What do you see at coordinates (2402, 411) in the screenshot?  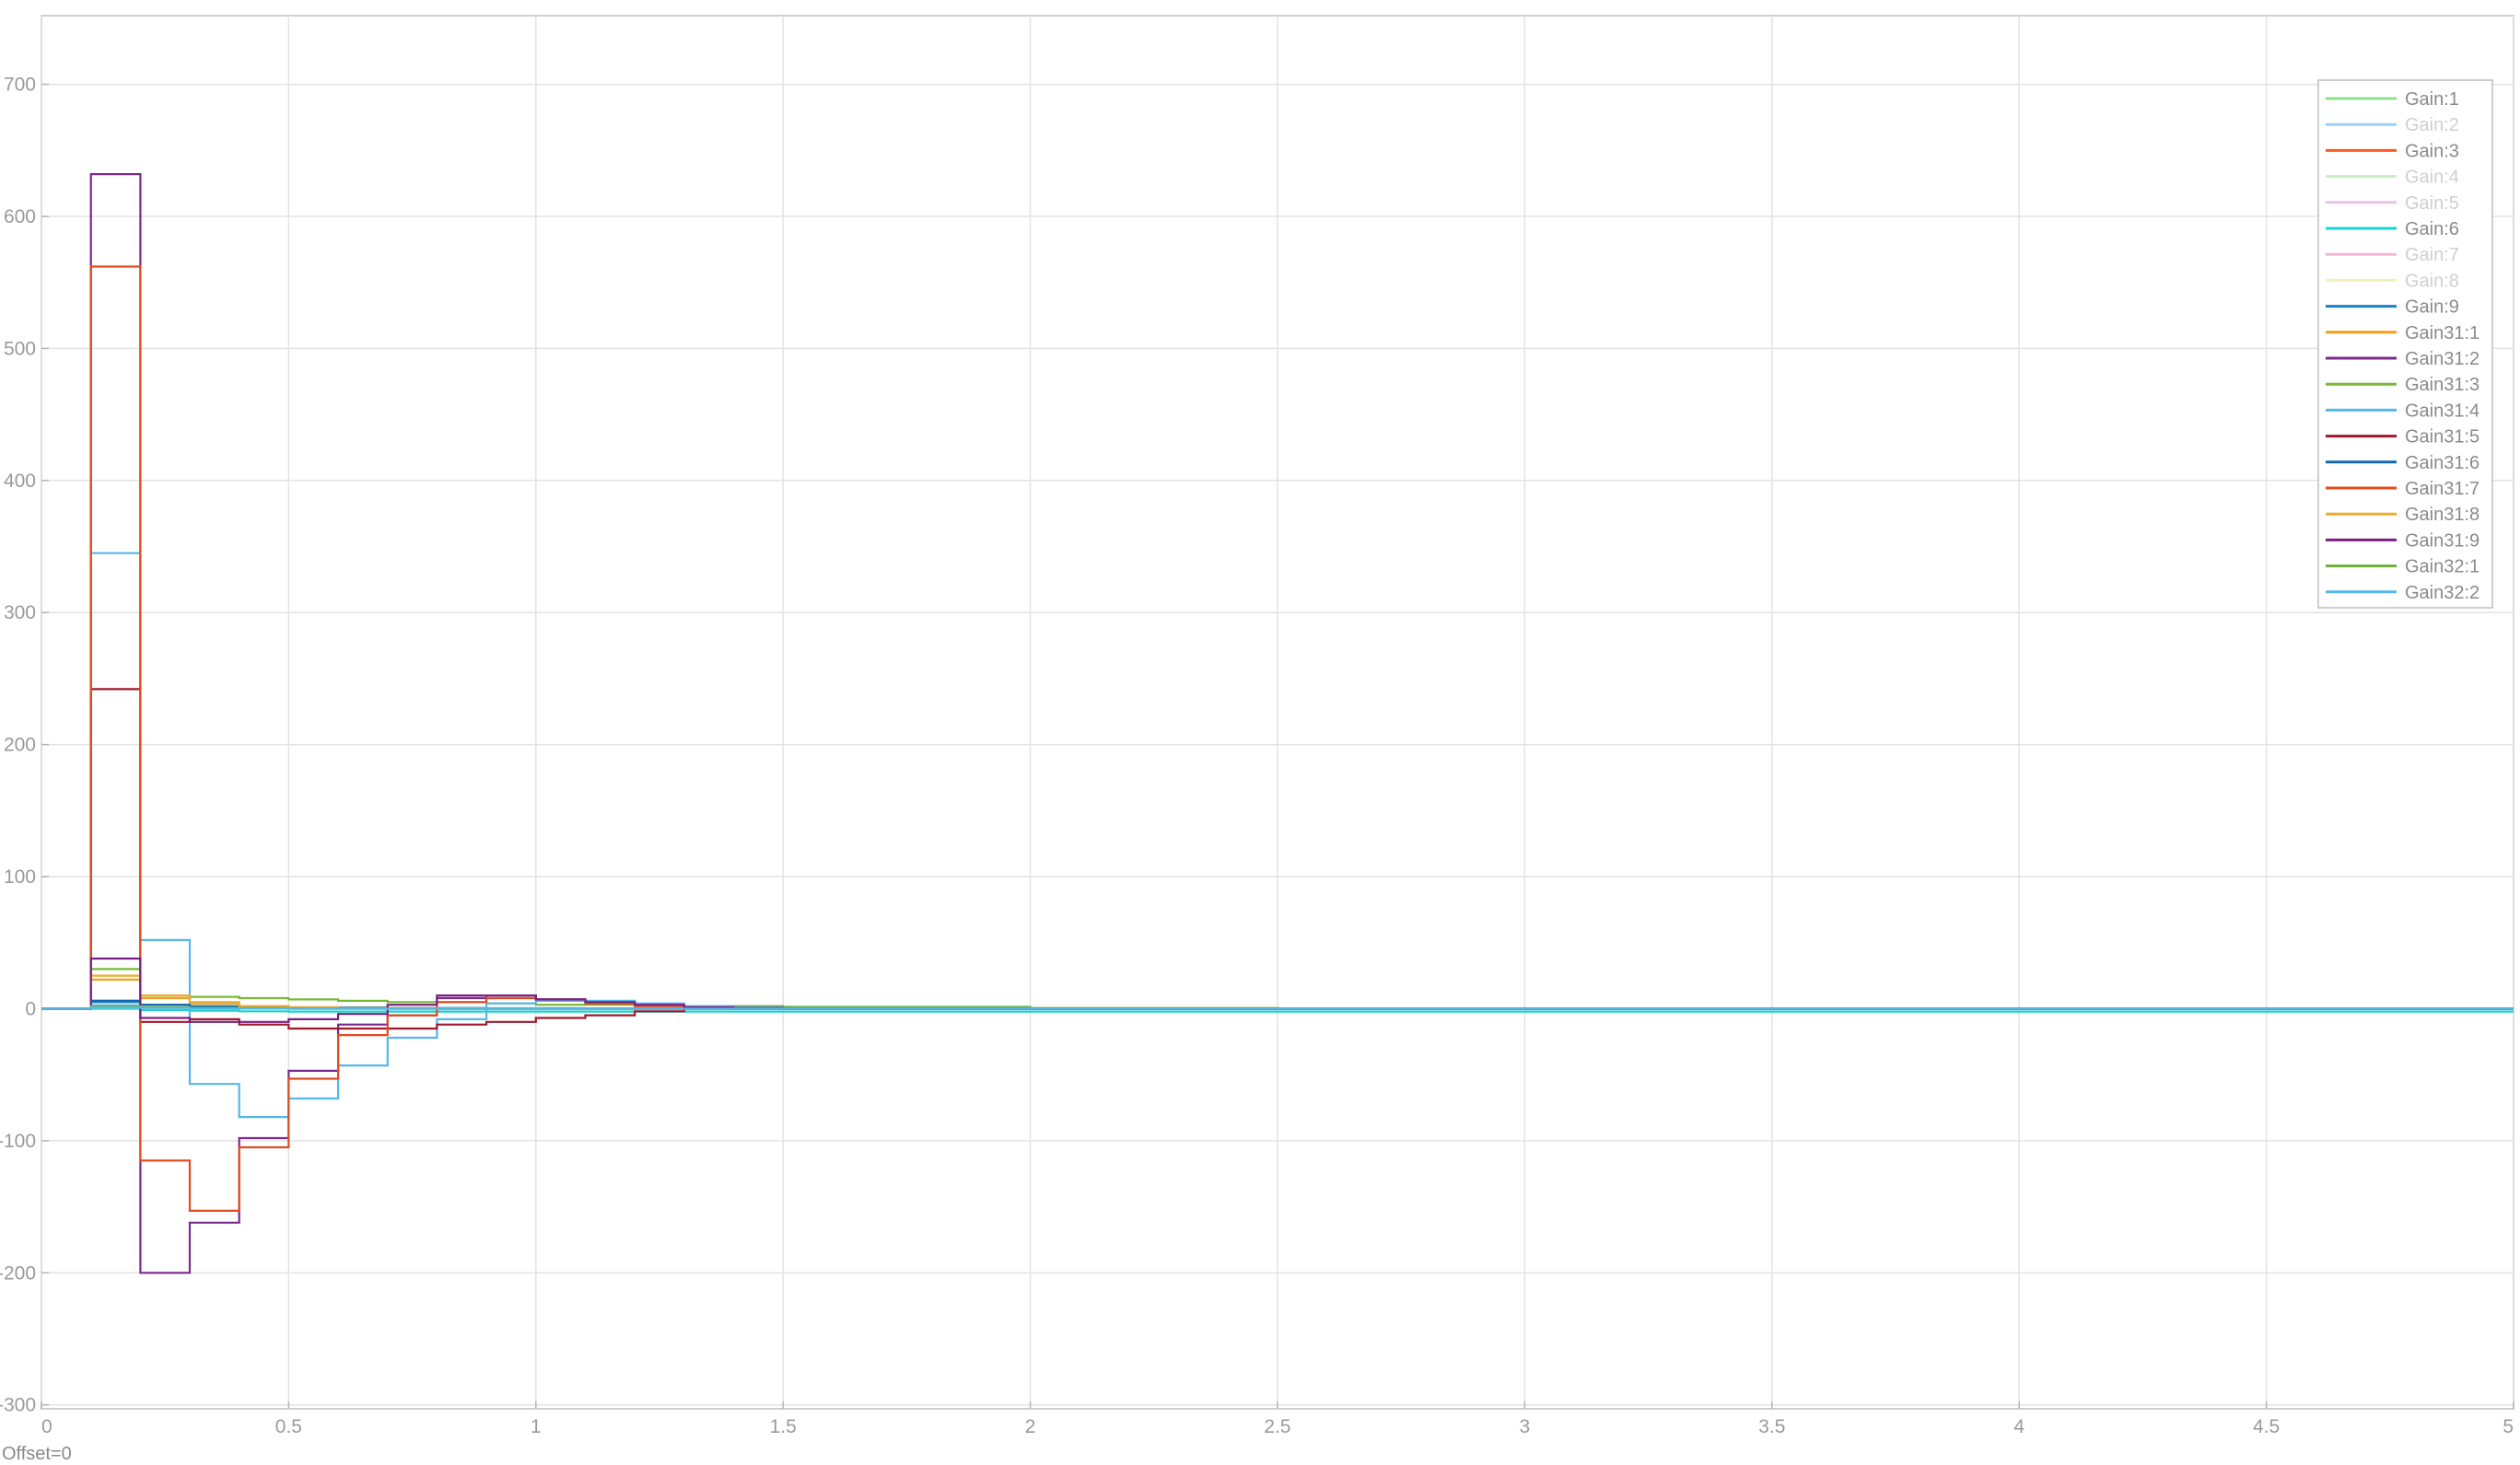 I see `legend-item: Gain31:4` at bounding box center [2402, 411].